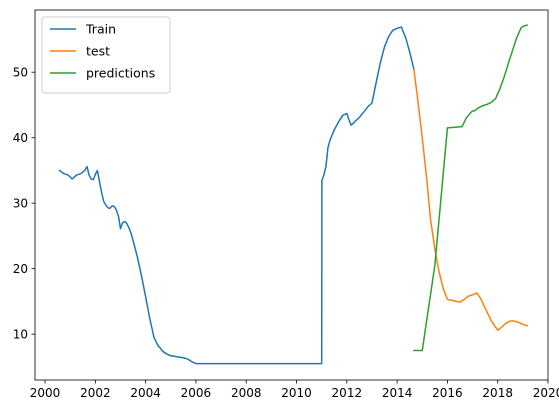  Describe the element at coordinates (20, 138) in the screenshot. I see `y-tick-label: 40` at that location.